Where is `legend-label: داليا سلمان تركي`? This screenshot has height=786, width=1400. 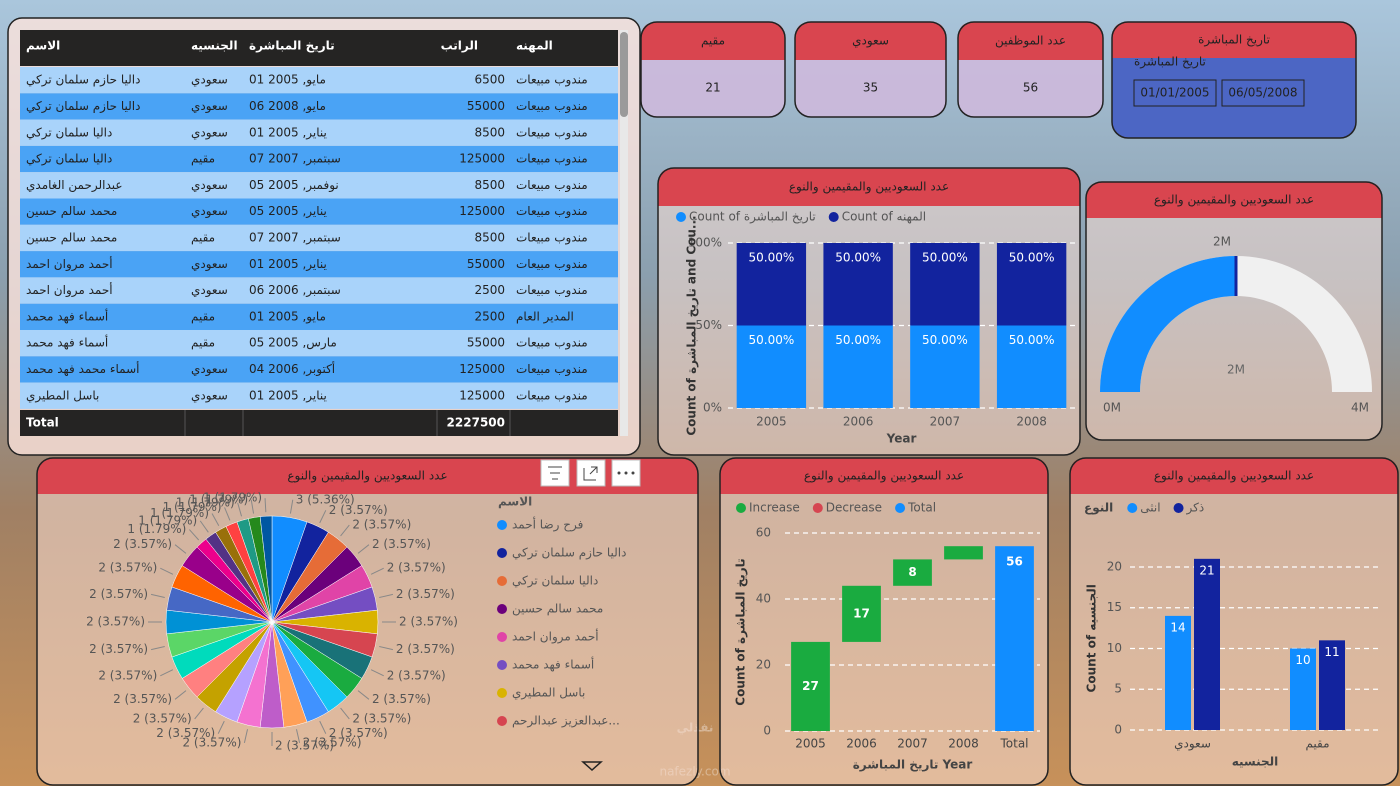 legend-label: داليا سلمان تركي is located at coordinates (555, 581).